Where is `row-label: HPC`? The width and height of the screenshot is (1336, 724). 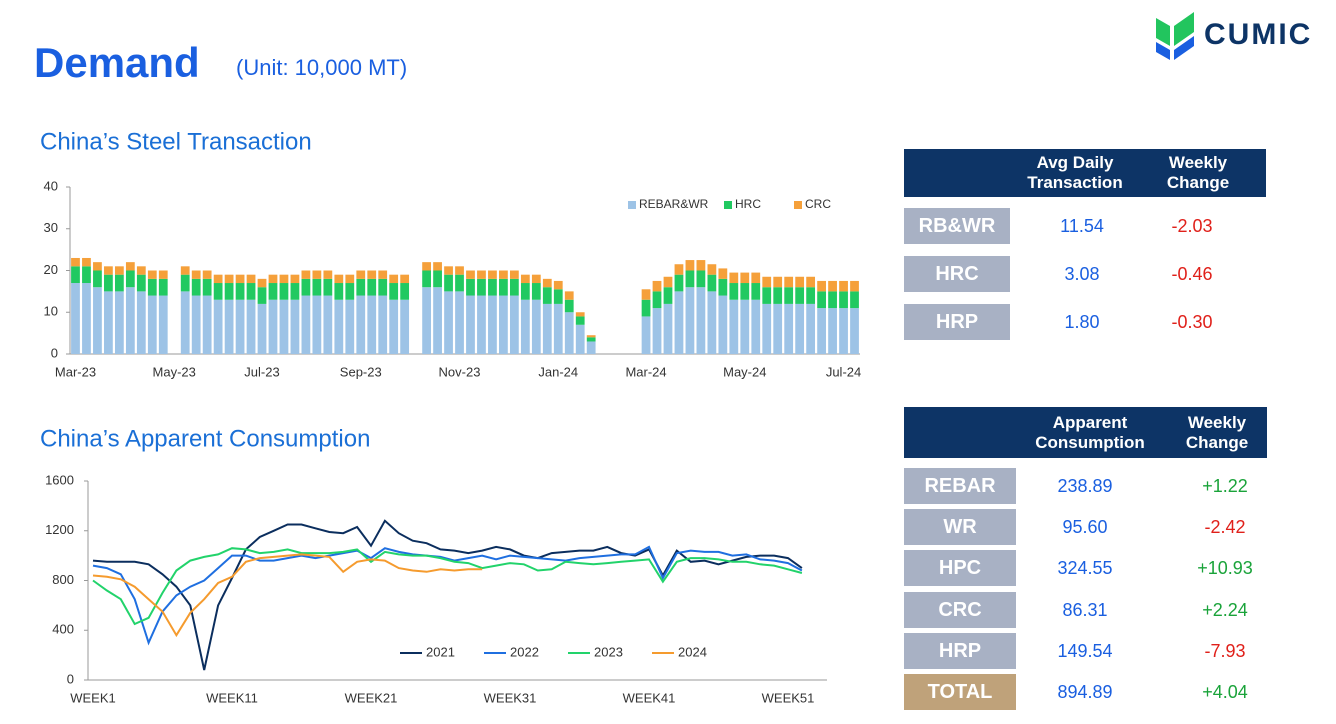
row-label: HPC is located at coordinates (960, 568).